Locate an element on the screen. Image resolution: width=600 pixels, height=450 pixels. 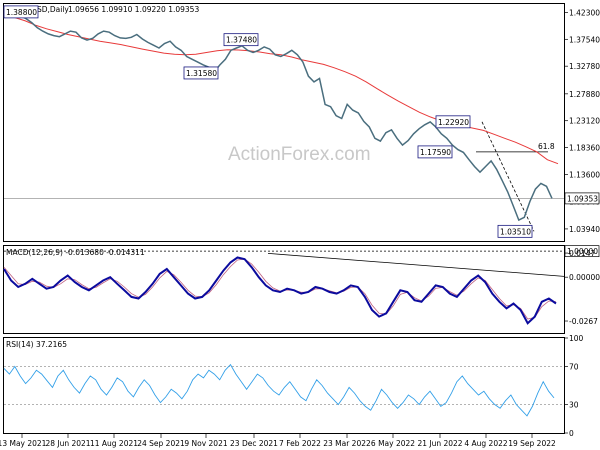
macd-y-tick-label-0: 0.0147 is located at coordinates (582, 253).